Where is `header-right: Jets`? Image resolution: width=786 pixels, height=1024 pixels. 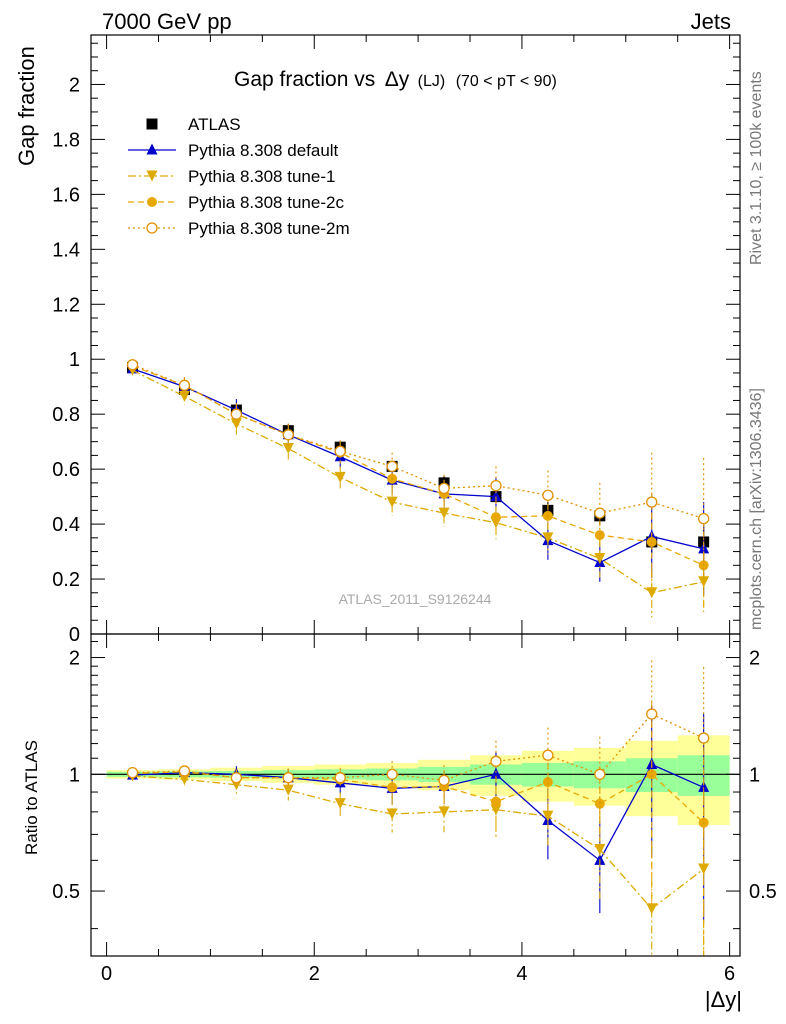 header-right: Jets is located at coordinates (711, 21).